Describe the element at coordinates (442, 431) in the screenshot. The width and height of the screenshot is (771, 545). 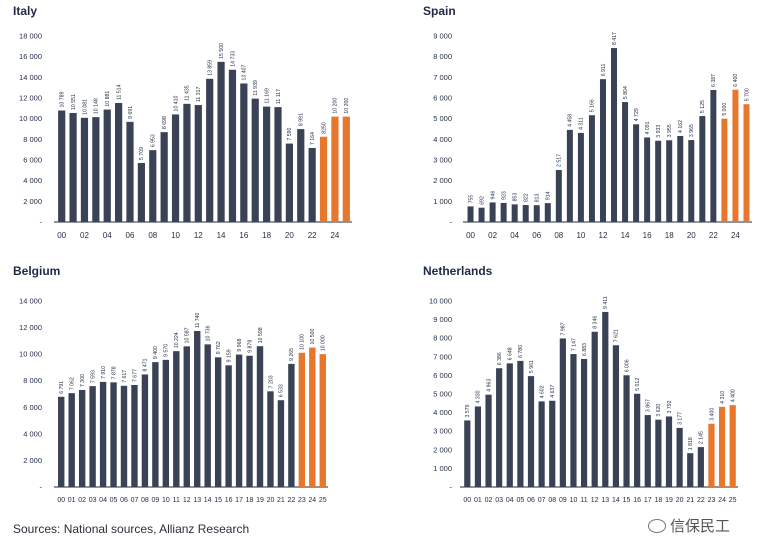
I see `netherlands-y-tick-label: 3 000` at that location.